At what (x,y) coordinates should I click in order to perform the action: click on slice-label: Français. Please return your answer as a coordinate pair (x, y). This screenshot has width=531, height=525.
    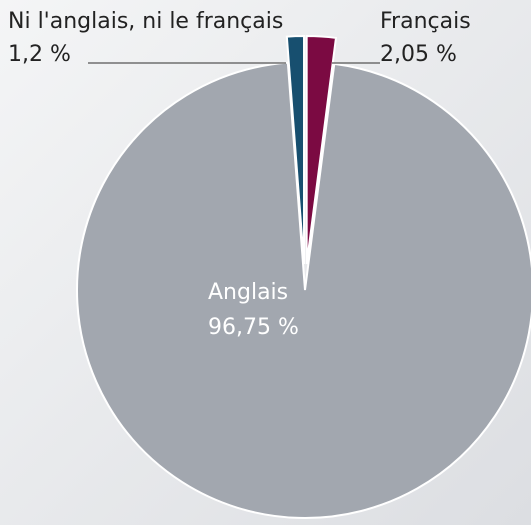
    Looking at the image, I should click on (425, 21).